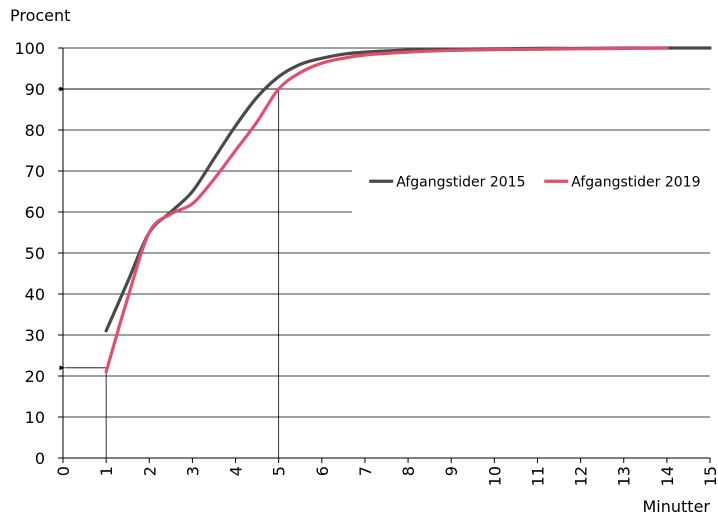  Describe the element at coordinates (667, 476) in the screenshot. I see `x-tick-label: 14` at that location.